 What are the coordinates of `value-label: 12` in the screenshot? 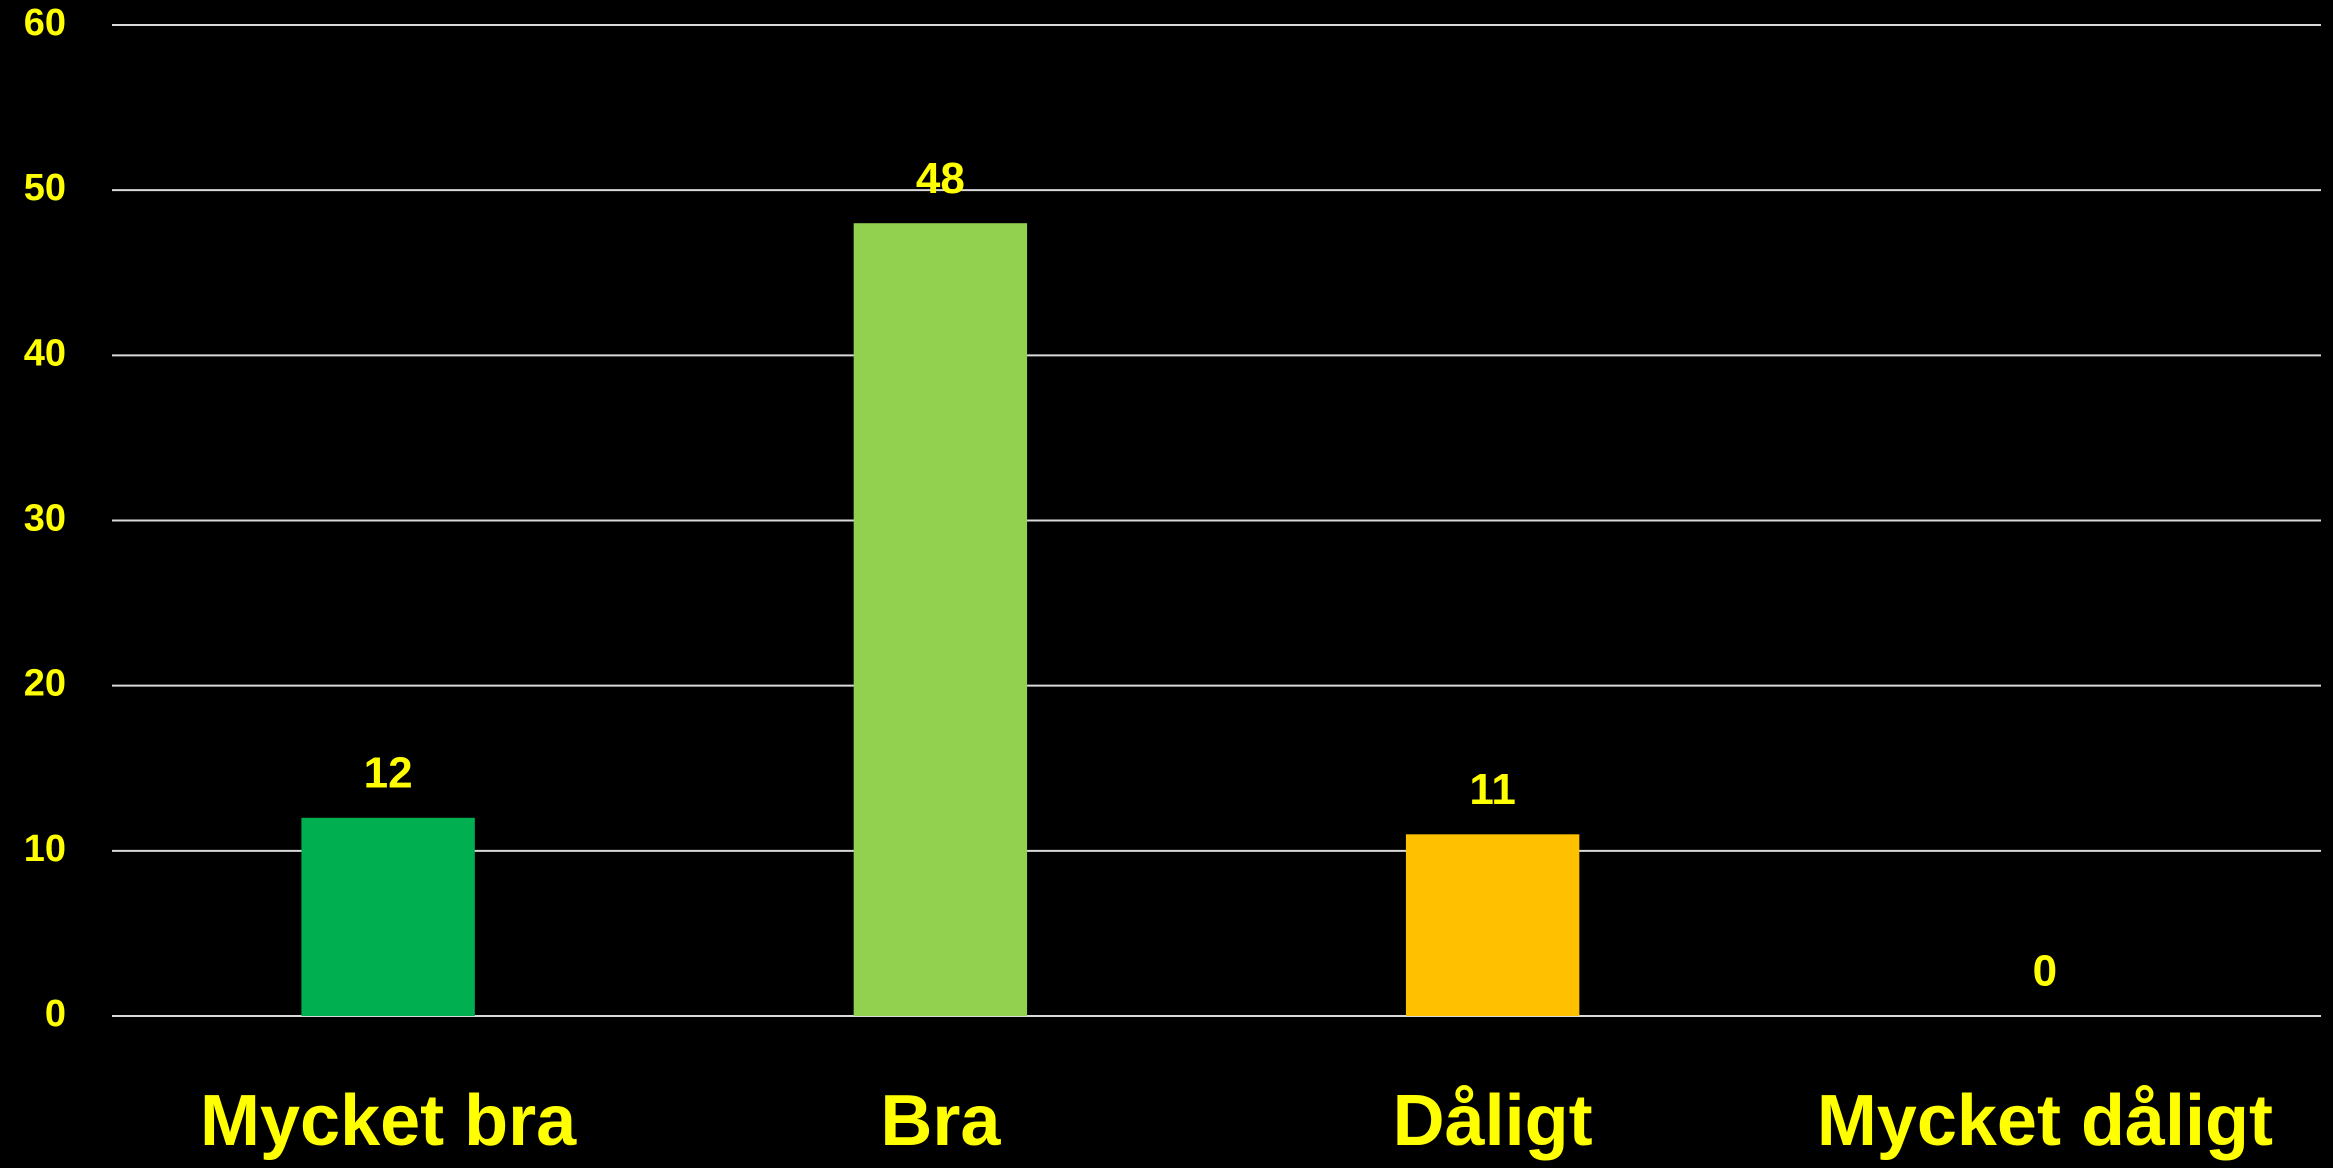 It's located at (388, 772).